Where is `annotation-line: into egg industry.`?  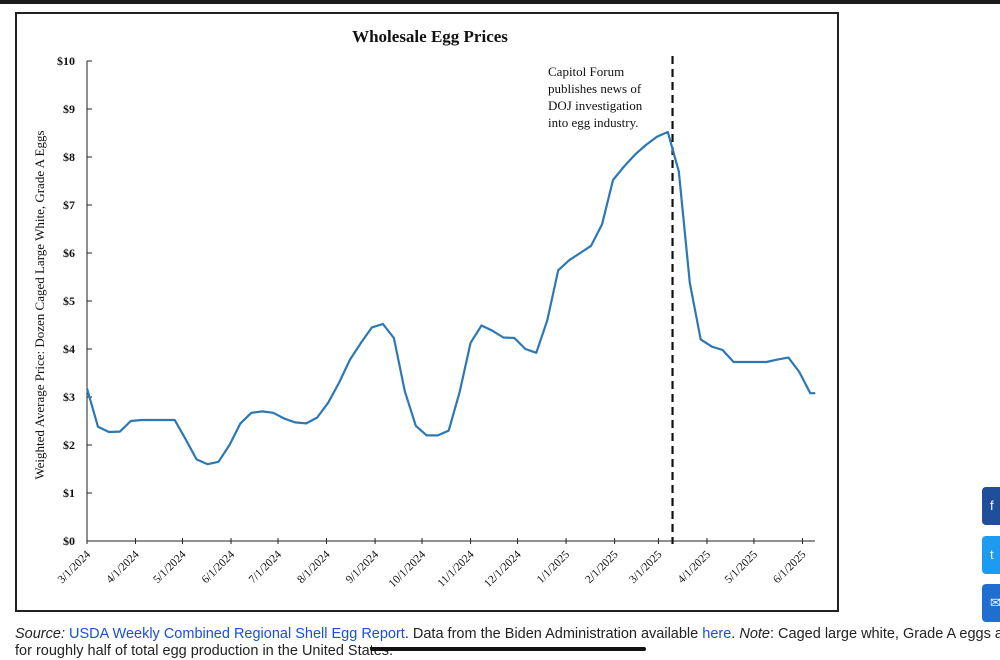
annotation-line: into egg industry. is located at coordinates (593, 122).